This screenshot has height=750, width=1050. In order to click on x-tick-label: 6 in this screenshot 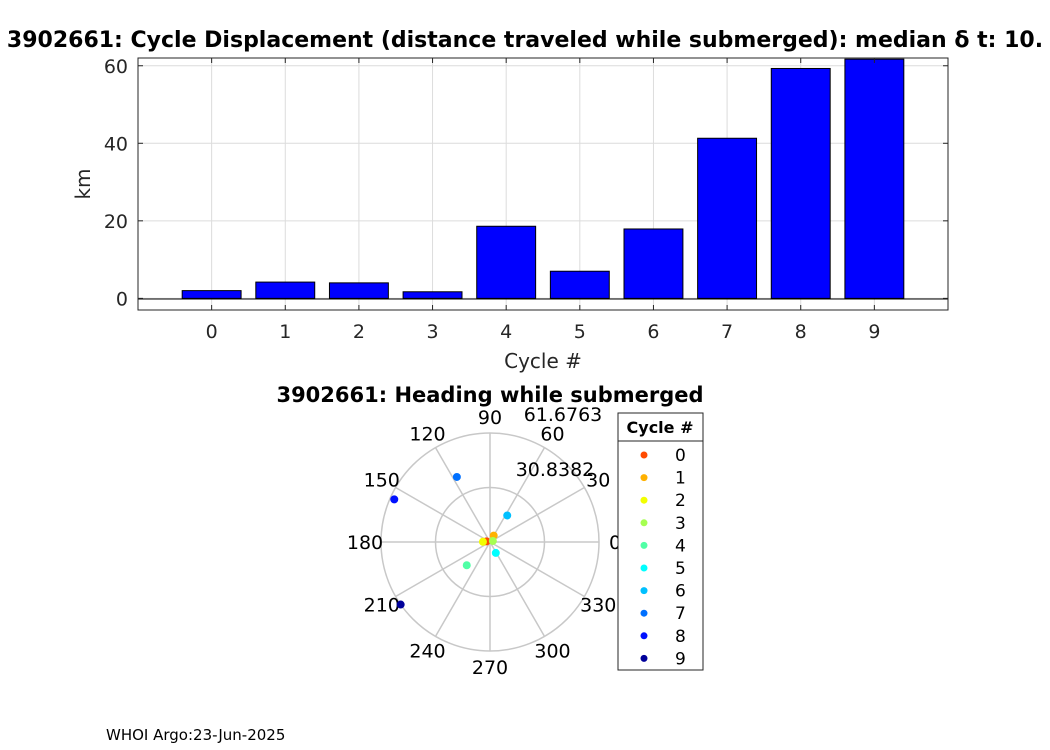, I will do `click(653, 332)`.